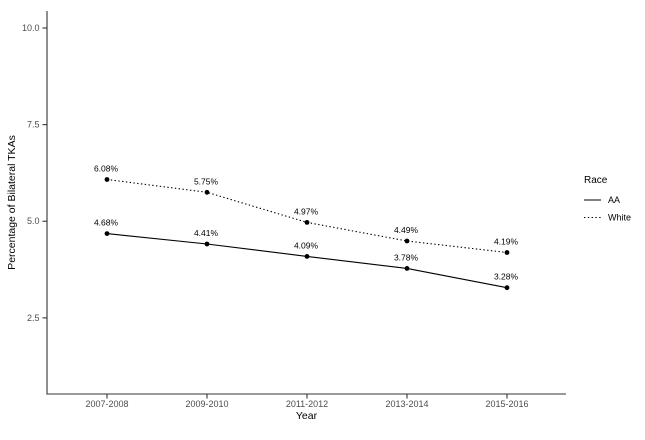 The image size is (645, 440). I want to click on data-point-label-white: 4.19%, so click(506, 242).